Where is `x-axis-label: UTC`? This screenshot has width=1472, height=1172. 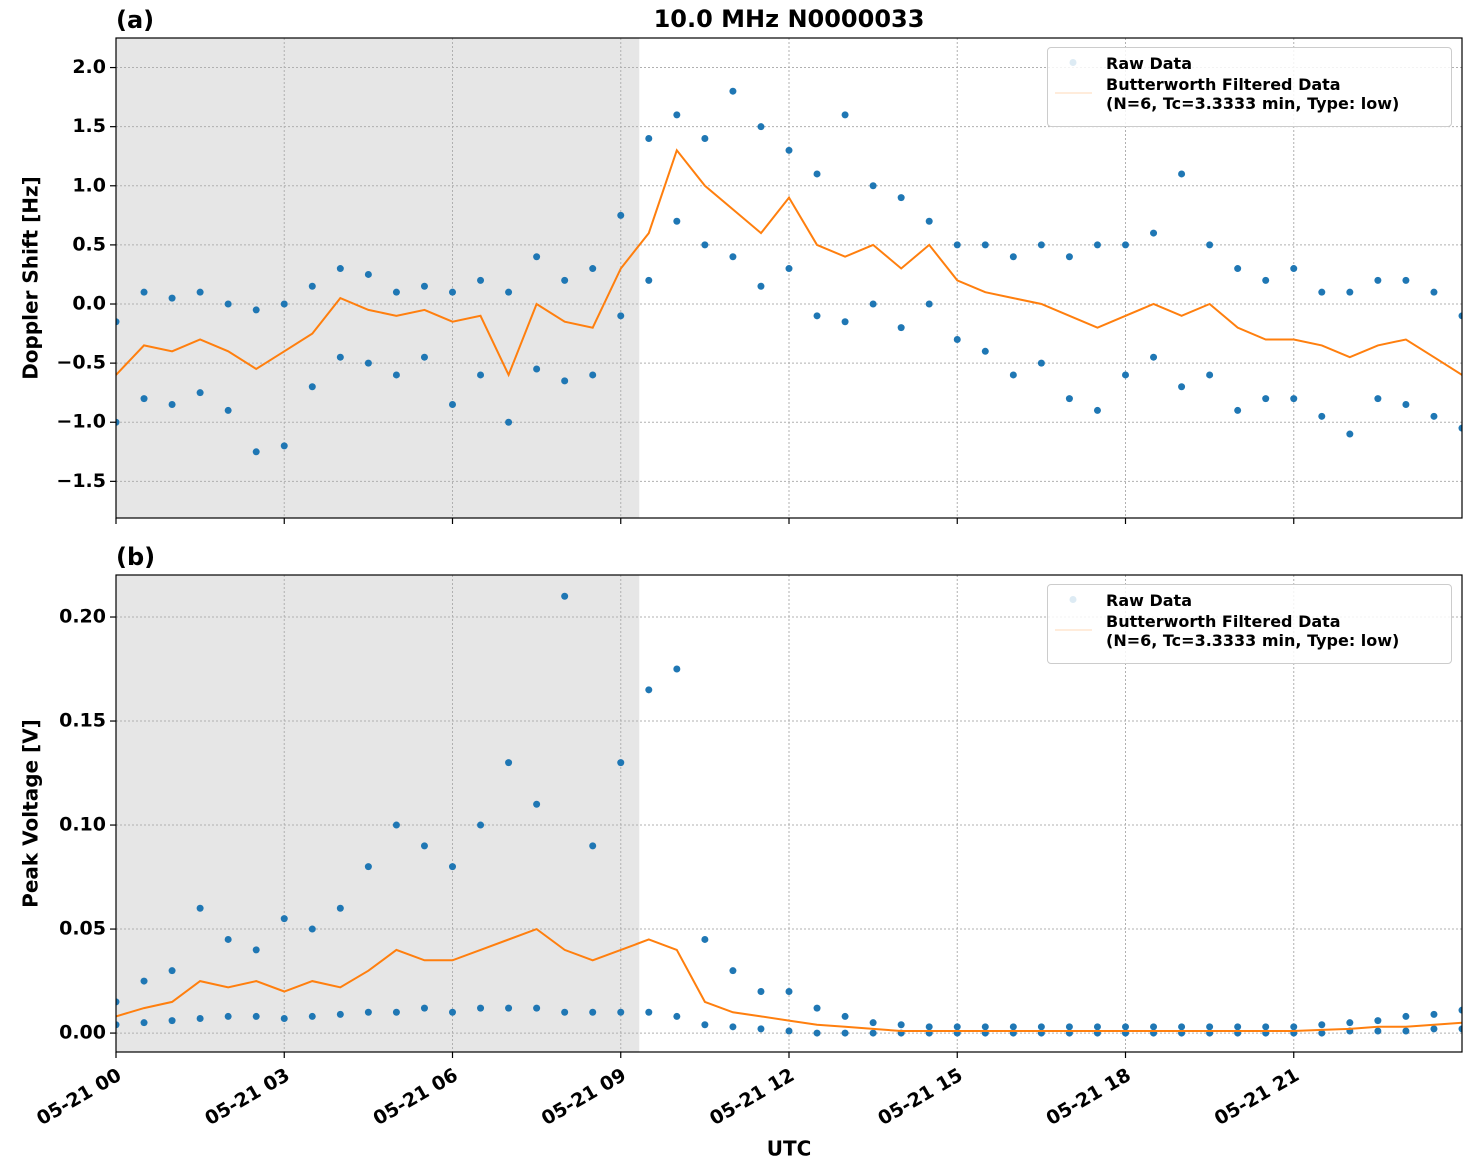
x-axis-label: UTC is located at coordinates (789, 1149).